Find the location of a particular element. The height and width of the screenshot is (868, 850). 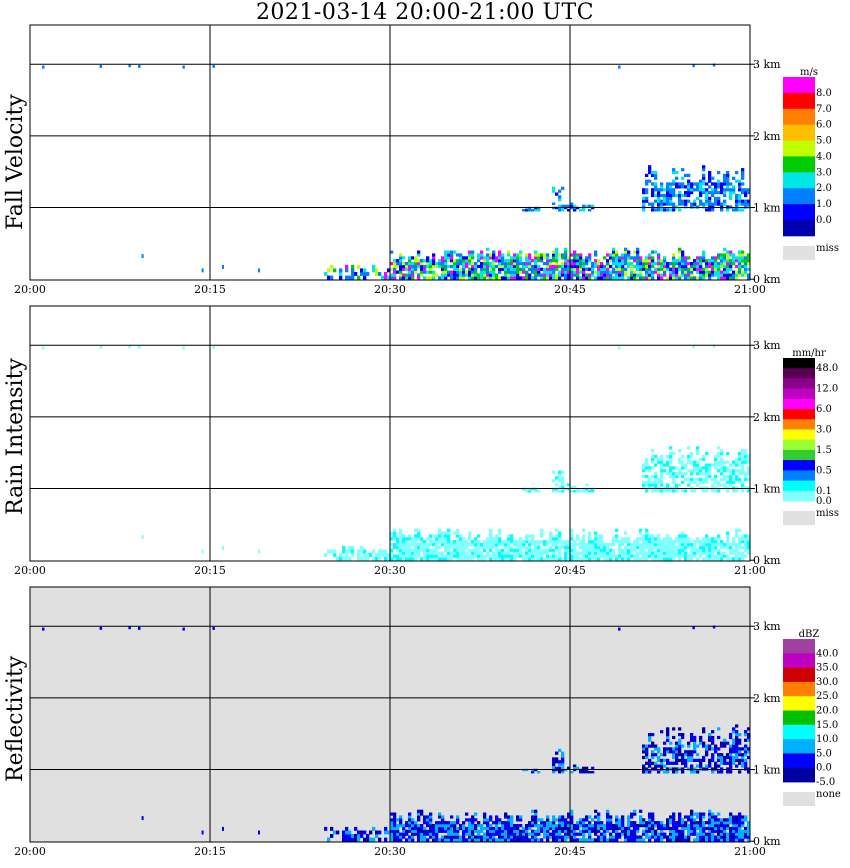

colorbar-label: 1.5 is located at coordinates (824, 450).